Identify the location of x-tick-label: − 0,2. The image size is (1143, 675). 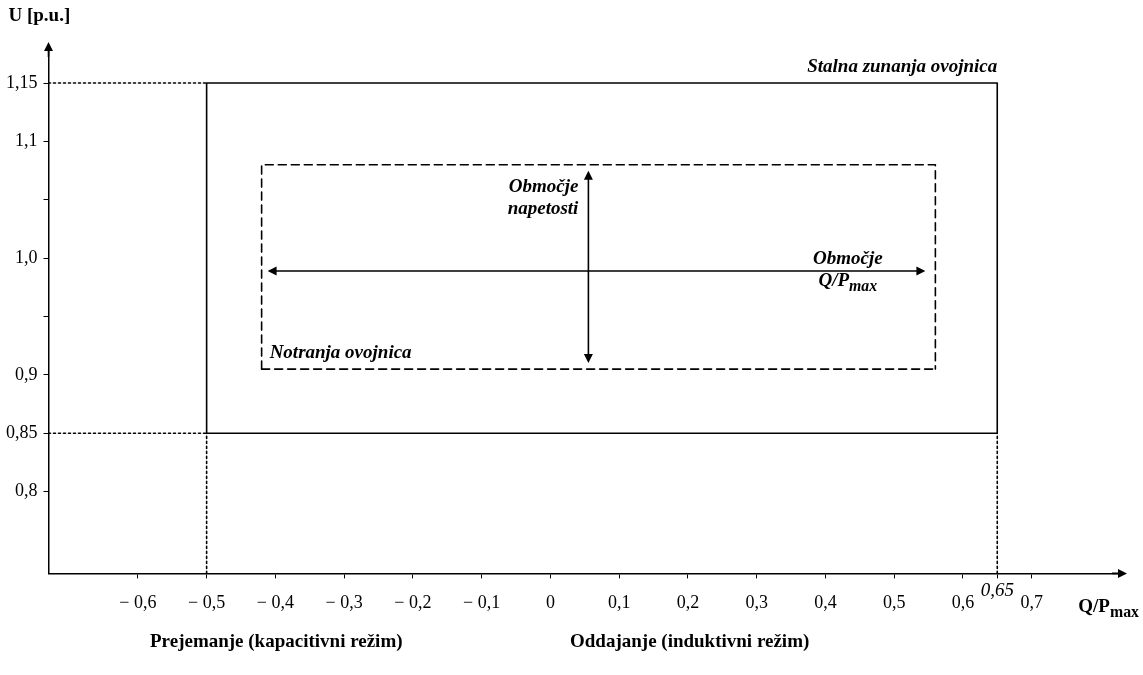
(413, 601).